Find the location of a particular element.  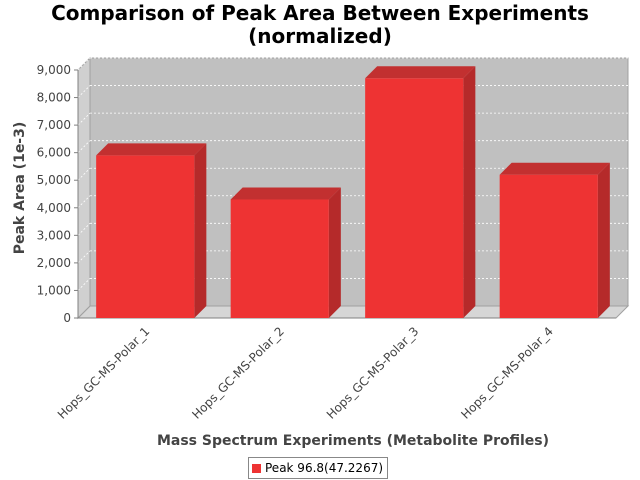

y-tick-label: 6,000 is located at coordinates (54, 153).